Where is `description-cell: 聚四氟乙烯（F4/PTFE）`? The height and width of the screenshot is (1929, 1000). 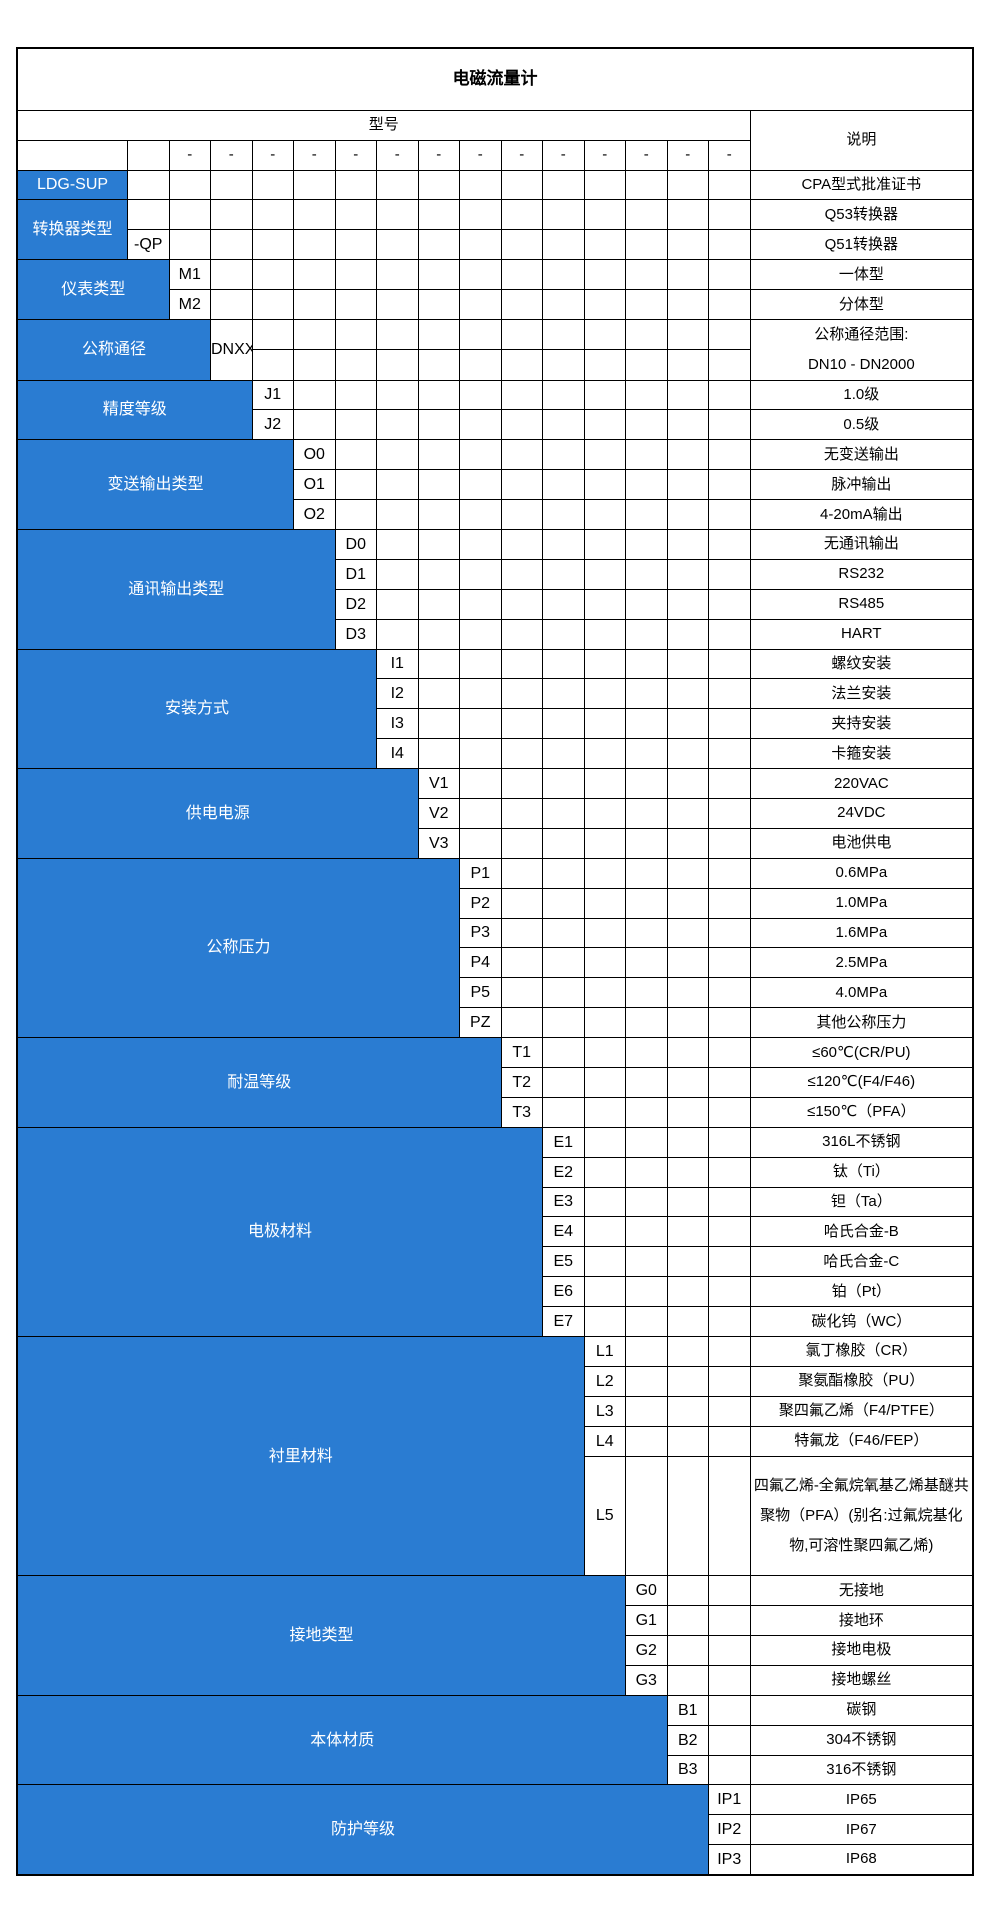 description-cell: 聚四氟乙烯（F4/PTFE） is located at coordinates (861, 1411).